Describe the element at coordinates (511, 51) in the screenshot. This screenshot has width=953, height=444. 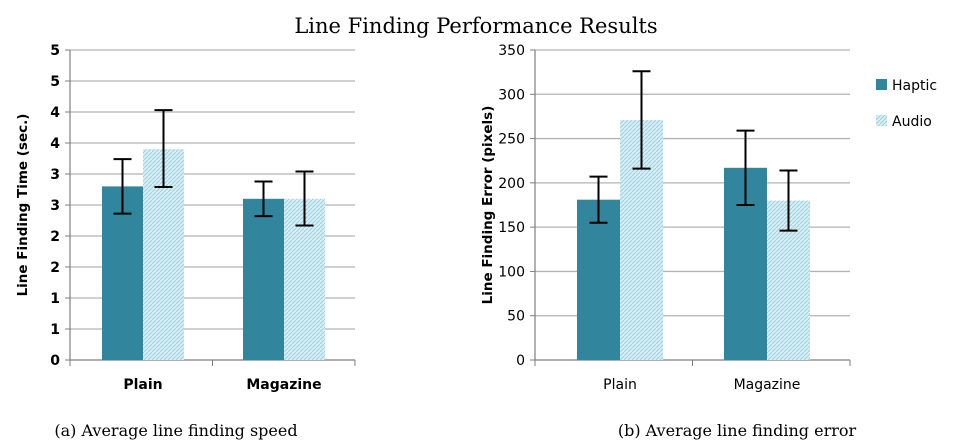
I see `y-tick-label: 350` at that location.